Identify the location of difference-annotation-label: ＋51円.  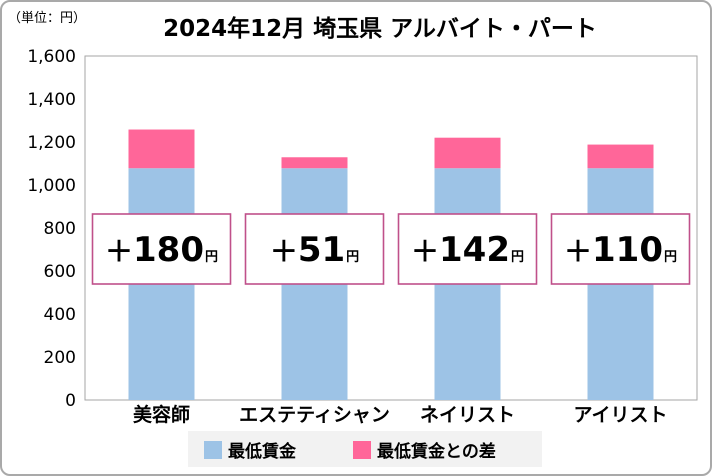
(314, 250).